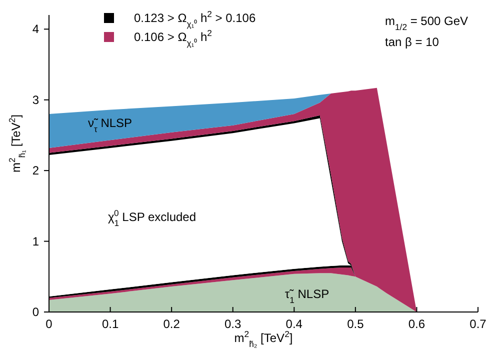  What do you see at coordinates (36, 241) in the screenshot?
I see `y-tick-label: 1` at bounding box center [36, 241].